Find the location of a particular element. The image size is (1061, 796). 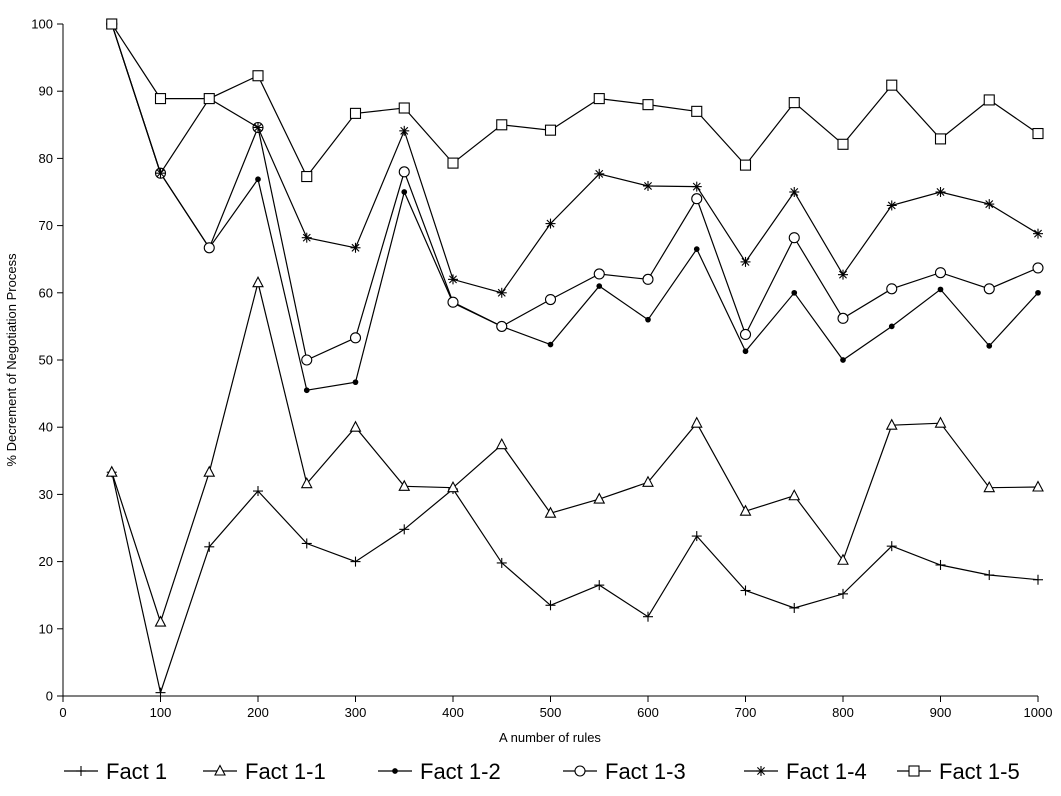

legend-label: Fact 1-2 is located at coordinates (460, 771).